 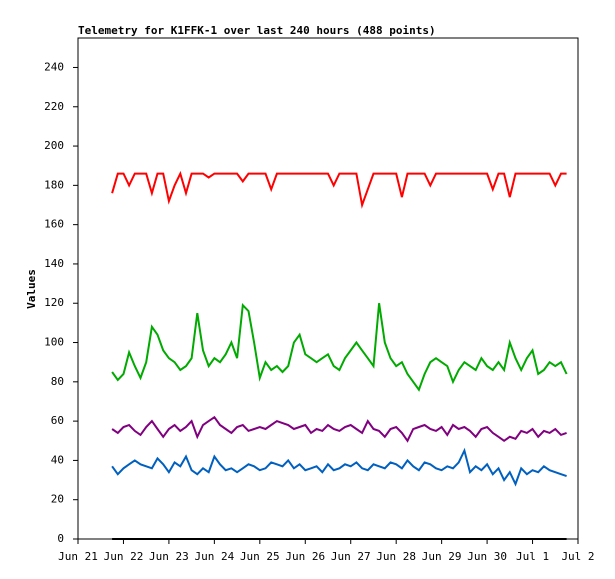 I want to click on y-tick-label: 20, so click(x=57, y=499).